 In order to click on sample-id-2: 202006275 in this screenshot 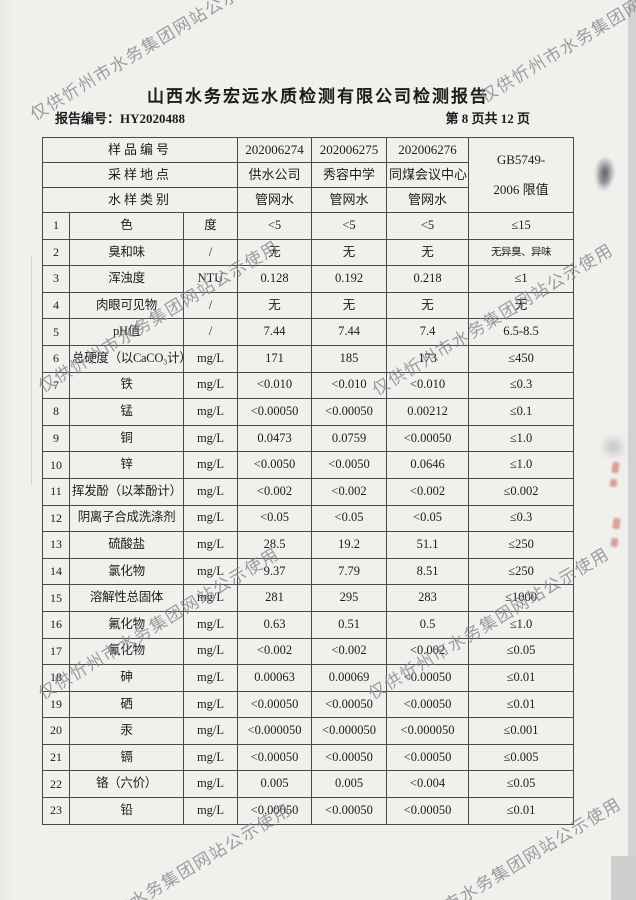, I will do `click(349, 150)`.